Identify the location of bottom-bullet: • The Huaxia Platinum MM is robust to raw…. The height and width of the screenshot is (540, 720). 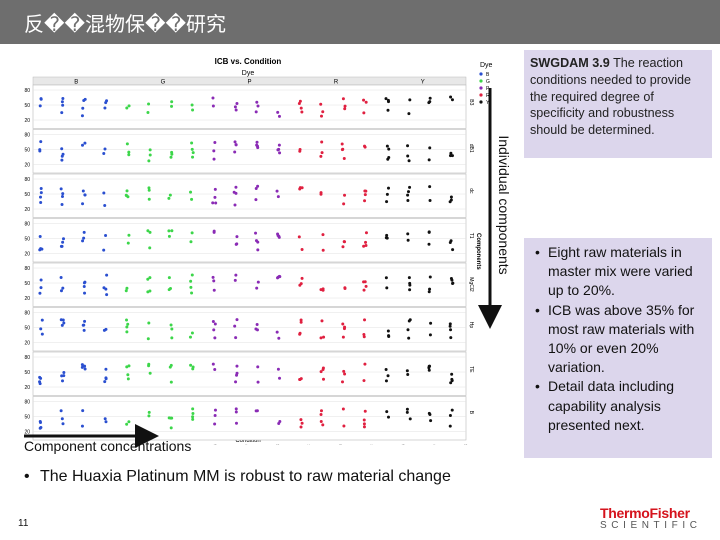
(237, 477).